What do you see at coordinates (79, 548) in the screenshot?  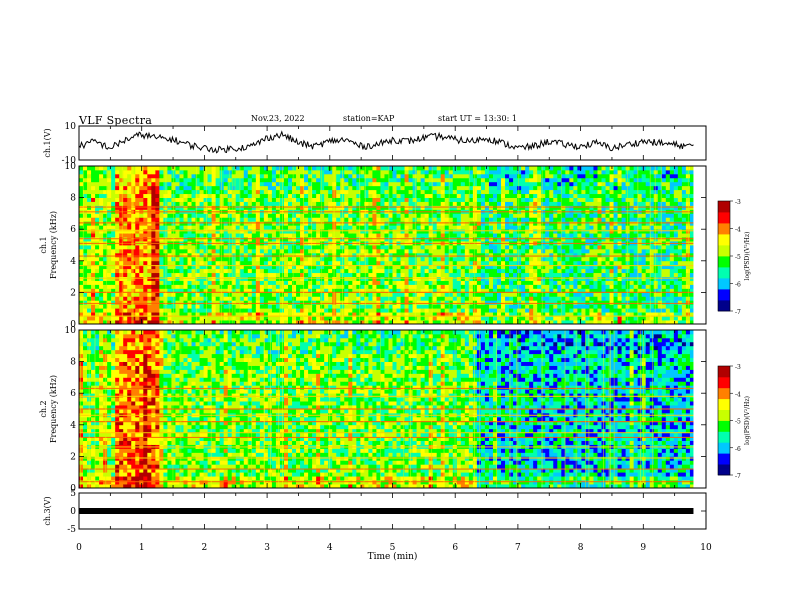 I see `x-tick-label: 0` at bounding box center [79, 548].